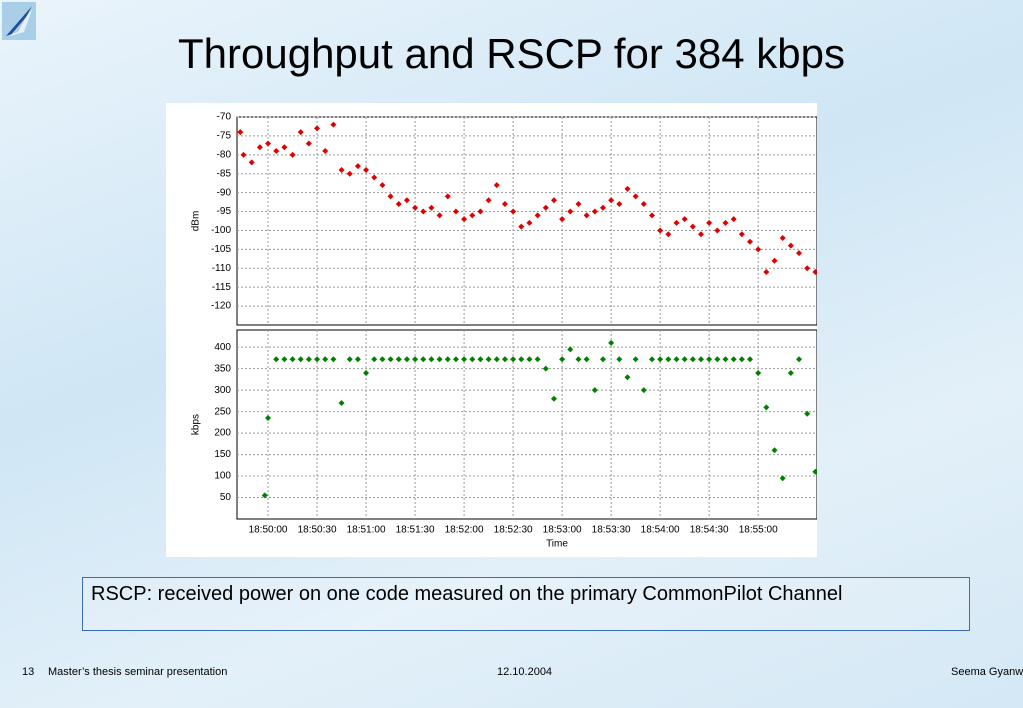 Image resolution: width=1023 pixels, height=708 pixels. What do you see at coordinates (196, 424) in the screenshot?
I see `y-axis-label: kbps` at bounding box center [196, 424].